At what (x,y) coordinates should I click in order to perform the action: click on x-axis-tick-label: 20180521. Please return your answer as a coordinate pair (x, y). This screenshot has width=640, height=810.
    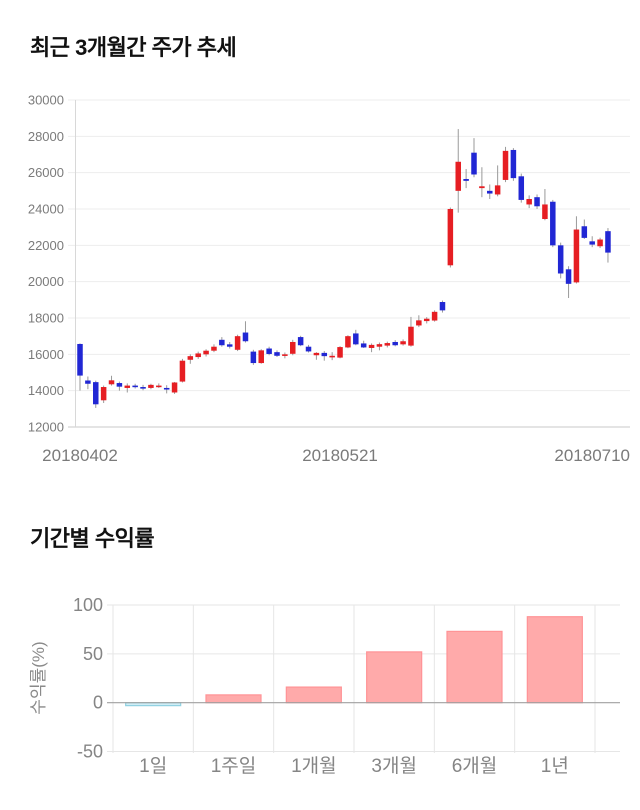
    Looking at the image, I should click on (340, 455).